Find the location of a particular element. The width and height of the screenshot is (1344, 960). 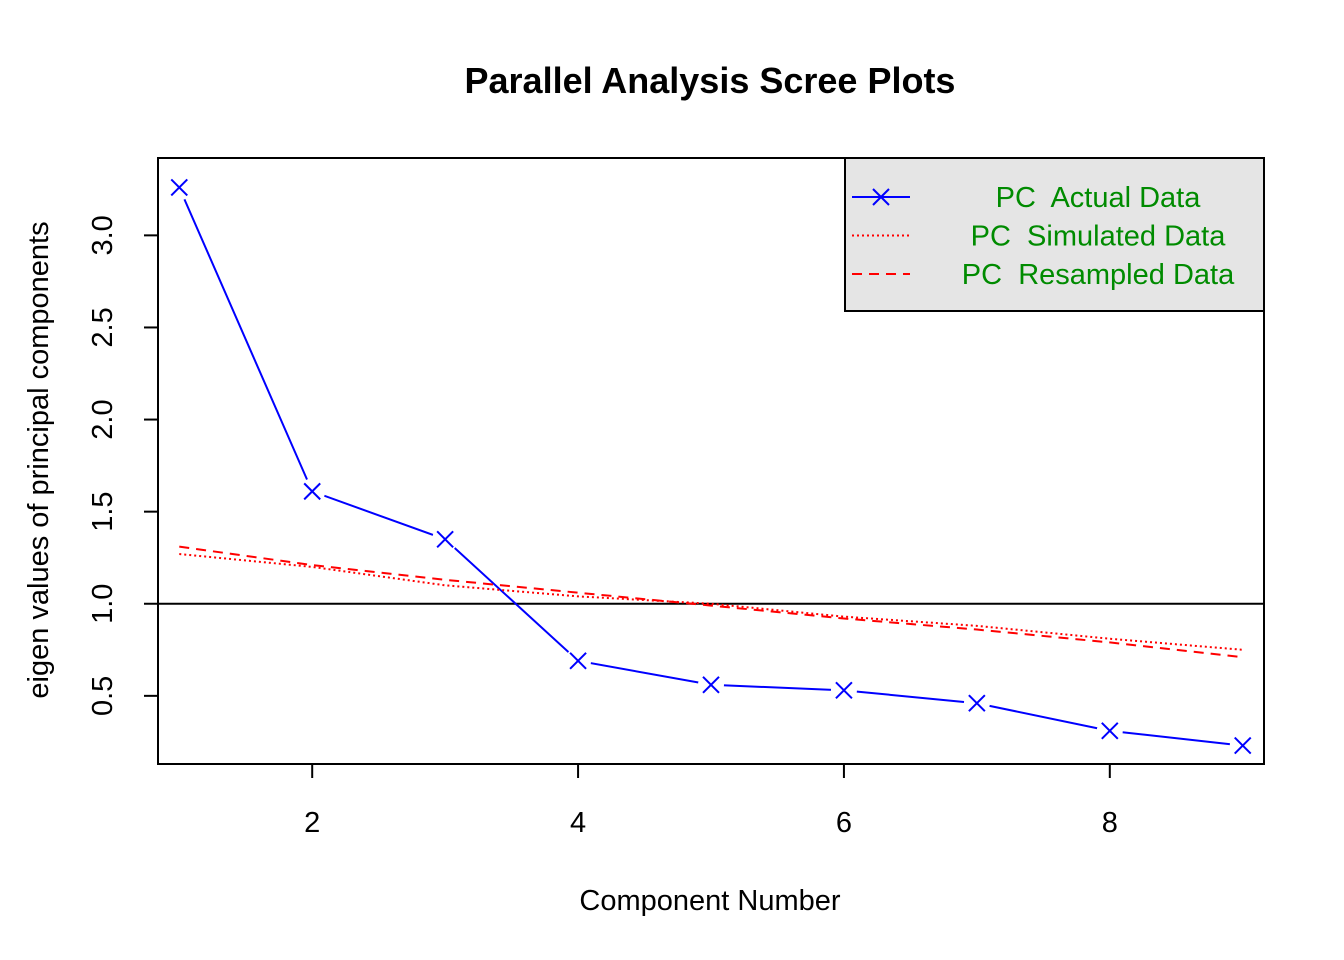

x-tick-label-4: 4 is located at coordinates (578, 823).